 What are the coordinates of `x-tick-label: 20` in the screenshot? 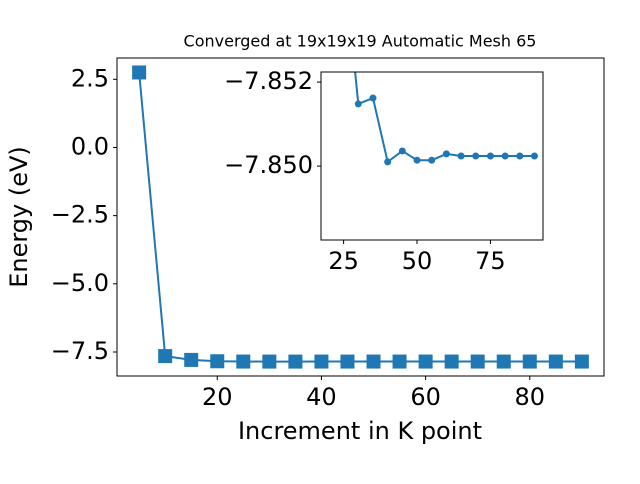 It's located at (217, 397).